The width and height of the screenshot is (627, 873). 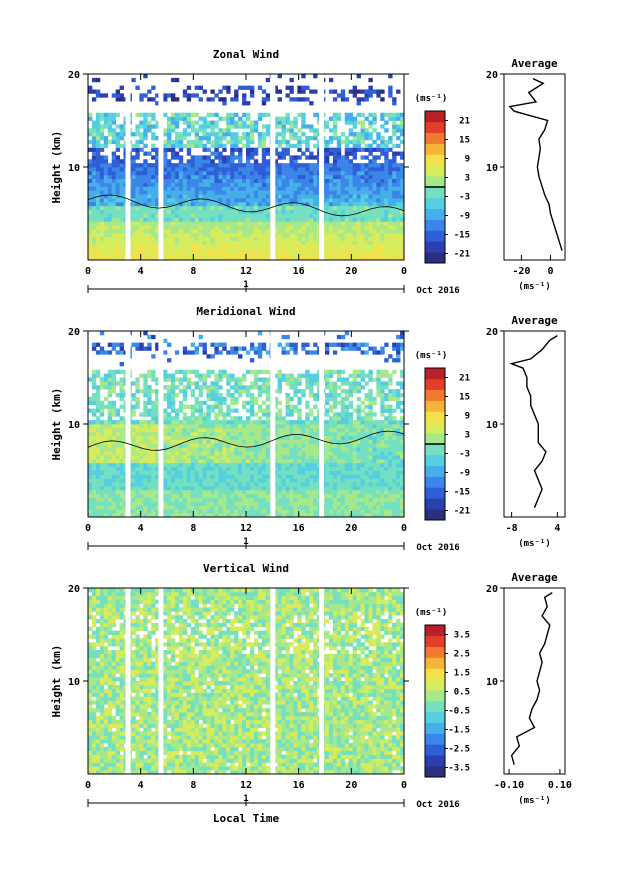 I want to click on colorbar-swatch, so click(x=435, y=225).